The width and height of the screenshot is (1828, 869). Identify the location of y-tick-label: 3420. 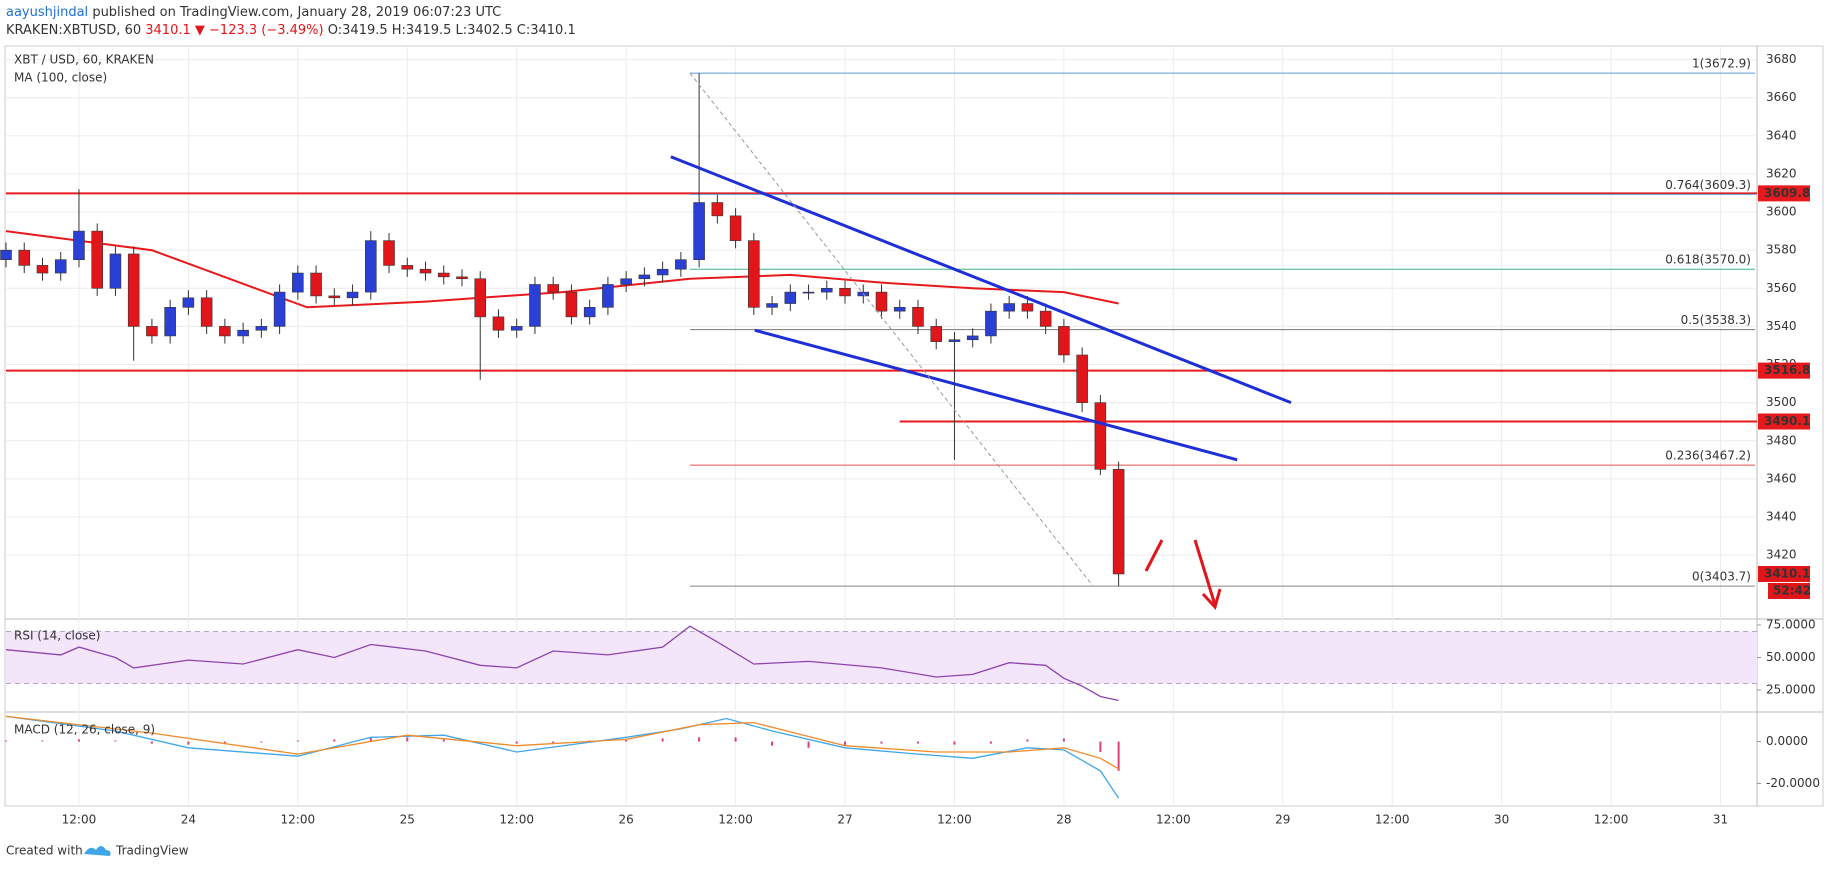
(1781, 555).